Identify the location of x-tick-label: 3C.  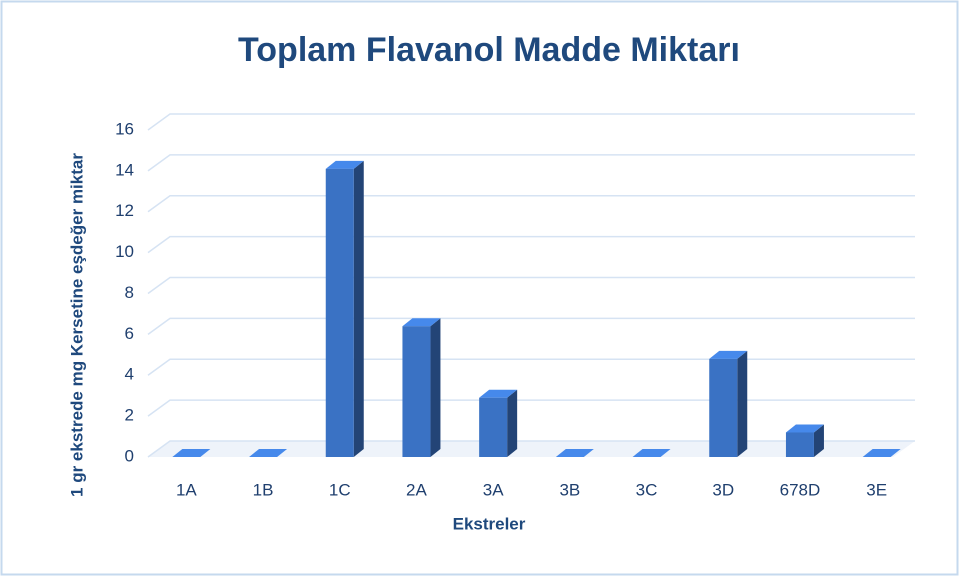
(647, 489).